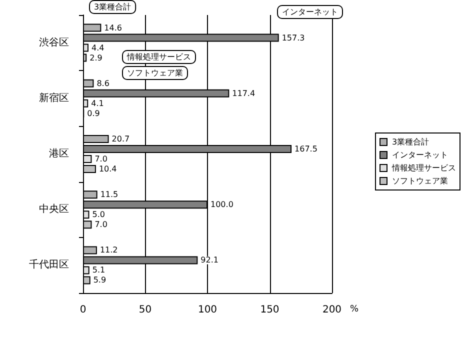 The height and width of the screenshot is (346, 466). I want to click on data-label: 10.4, so click(107, 169).